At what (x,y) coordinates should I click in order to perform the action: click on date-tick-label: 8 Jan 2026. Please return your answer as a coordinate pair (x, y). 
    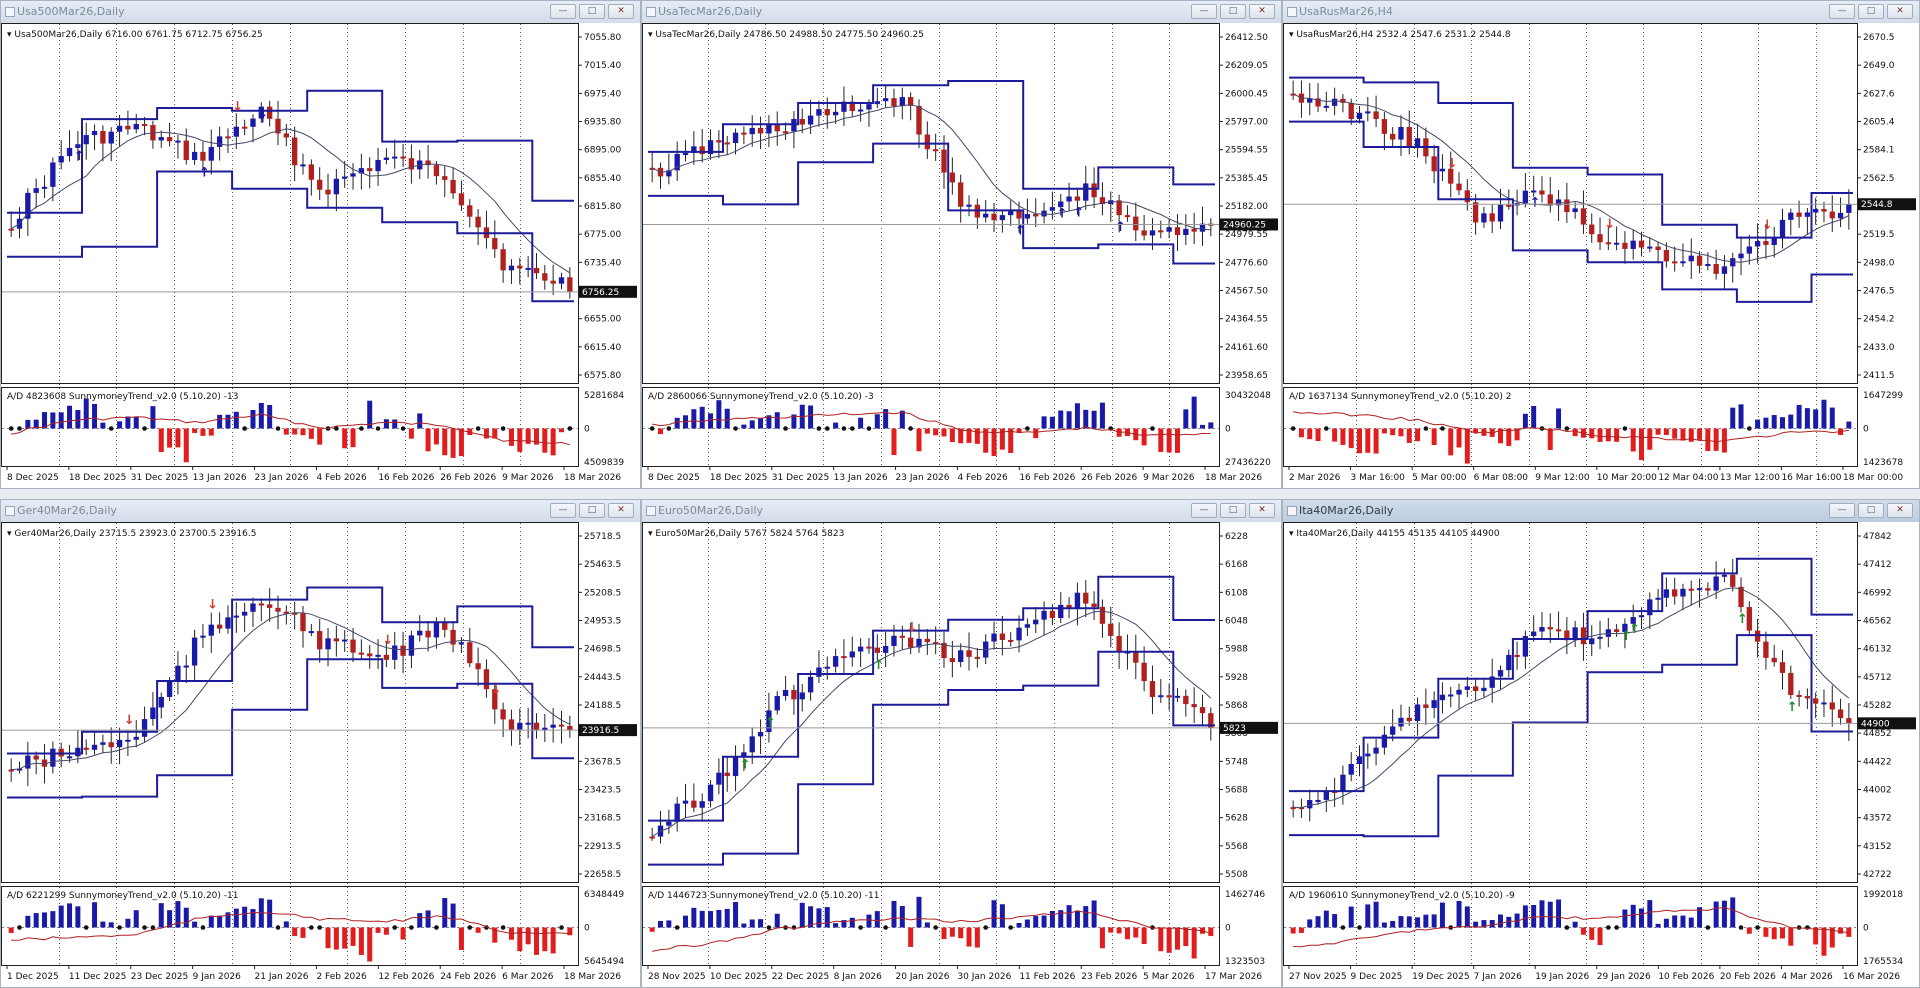
    Looking at the image, I should click on (858, 977).